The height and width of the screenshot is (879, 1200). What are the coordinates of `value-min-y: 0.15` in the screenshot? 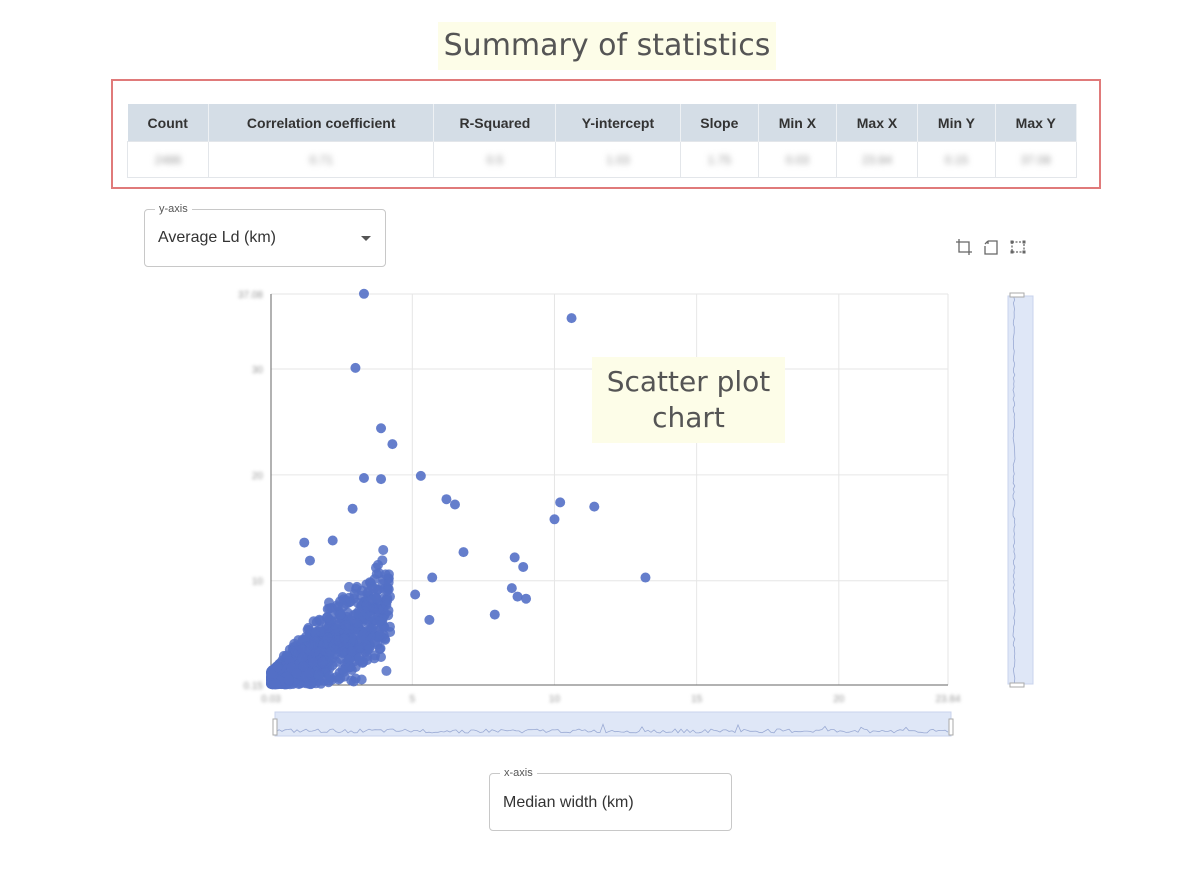 It's located at (956, 159).